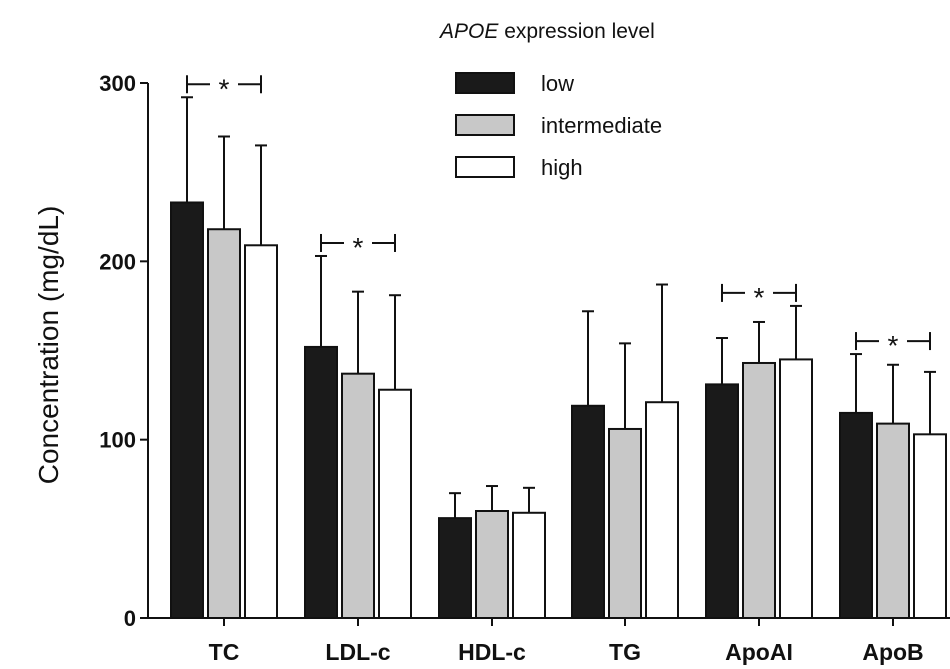  Describe the element at coordinates (468, 31) in the screenshot. I see `legend-title-gene: APOE` at that location.